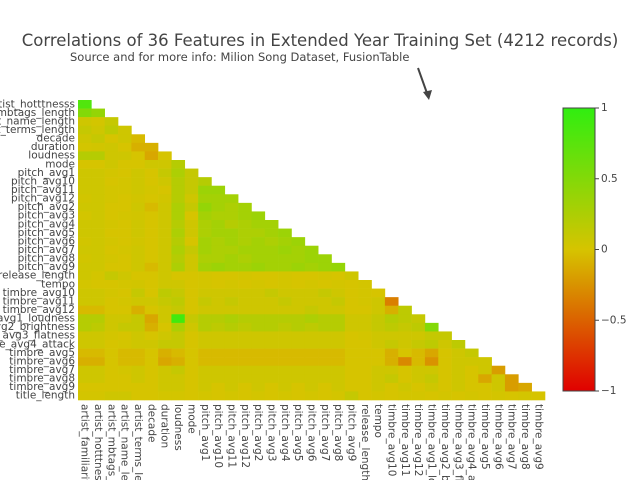  Describe the element at coordinates (325, 432) in the screenshot. I see `x-tick-label: pitch_avg7` at that location.